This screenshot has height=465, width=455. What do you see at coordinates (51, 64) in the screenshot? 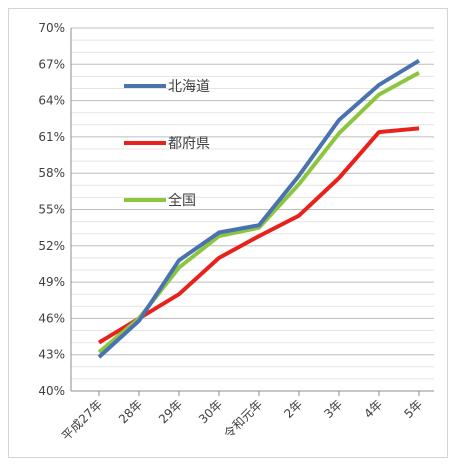
I see `y-tick-label: 67%` at bounding box center [51, 64].